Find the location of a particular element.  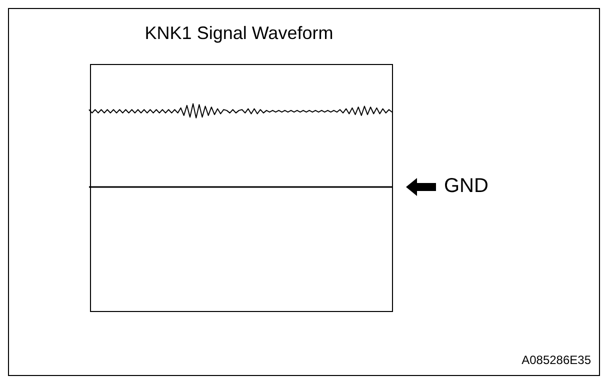

text: A085286E35 is located at coordinates (556, 360).